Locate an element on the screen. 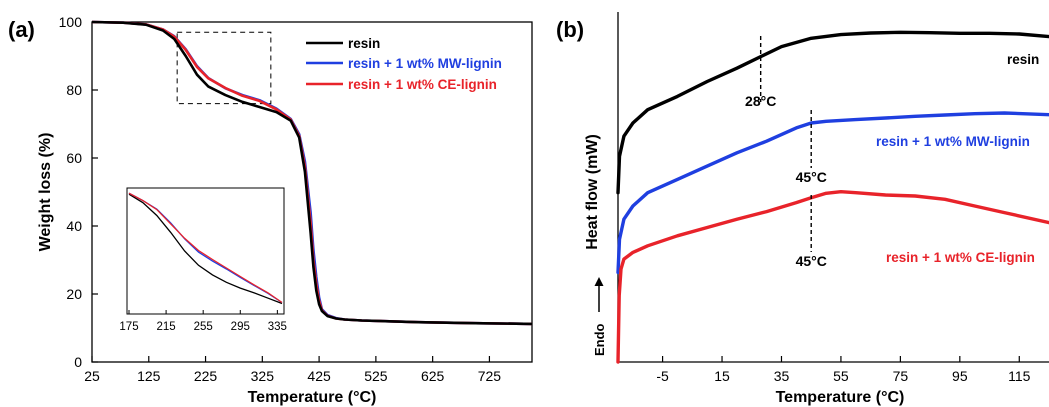  panel-b-y-axis-title: Heat flow (mW) is located at coordinates (592, 192).